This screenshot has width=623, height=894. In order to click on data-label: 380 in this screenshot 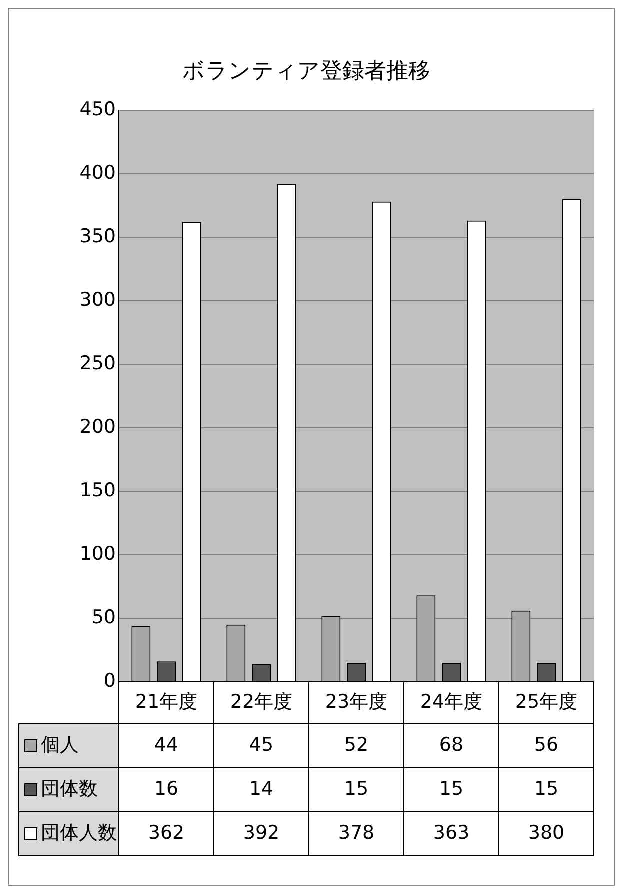, I will do `click(546, 833)`.